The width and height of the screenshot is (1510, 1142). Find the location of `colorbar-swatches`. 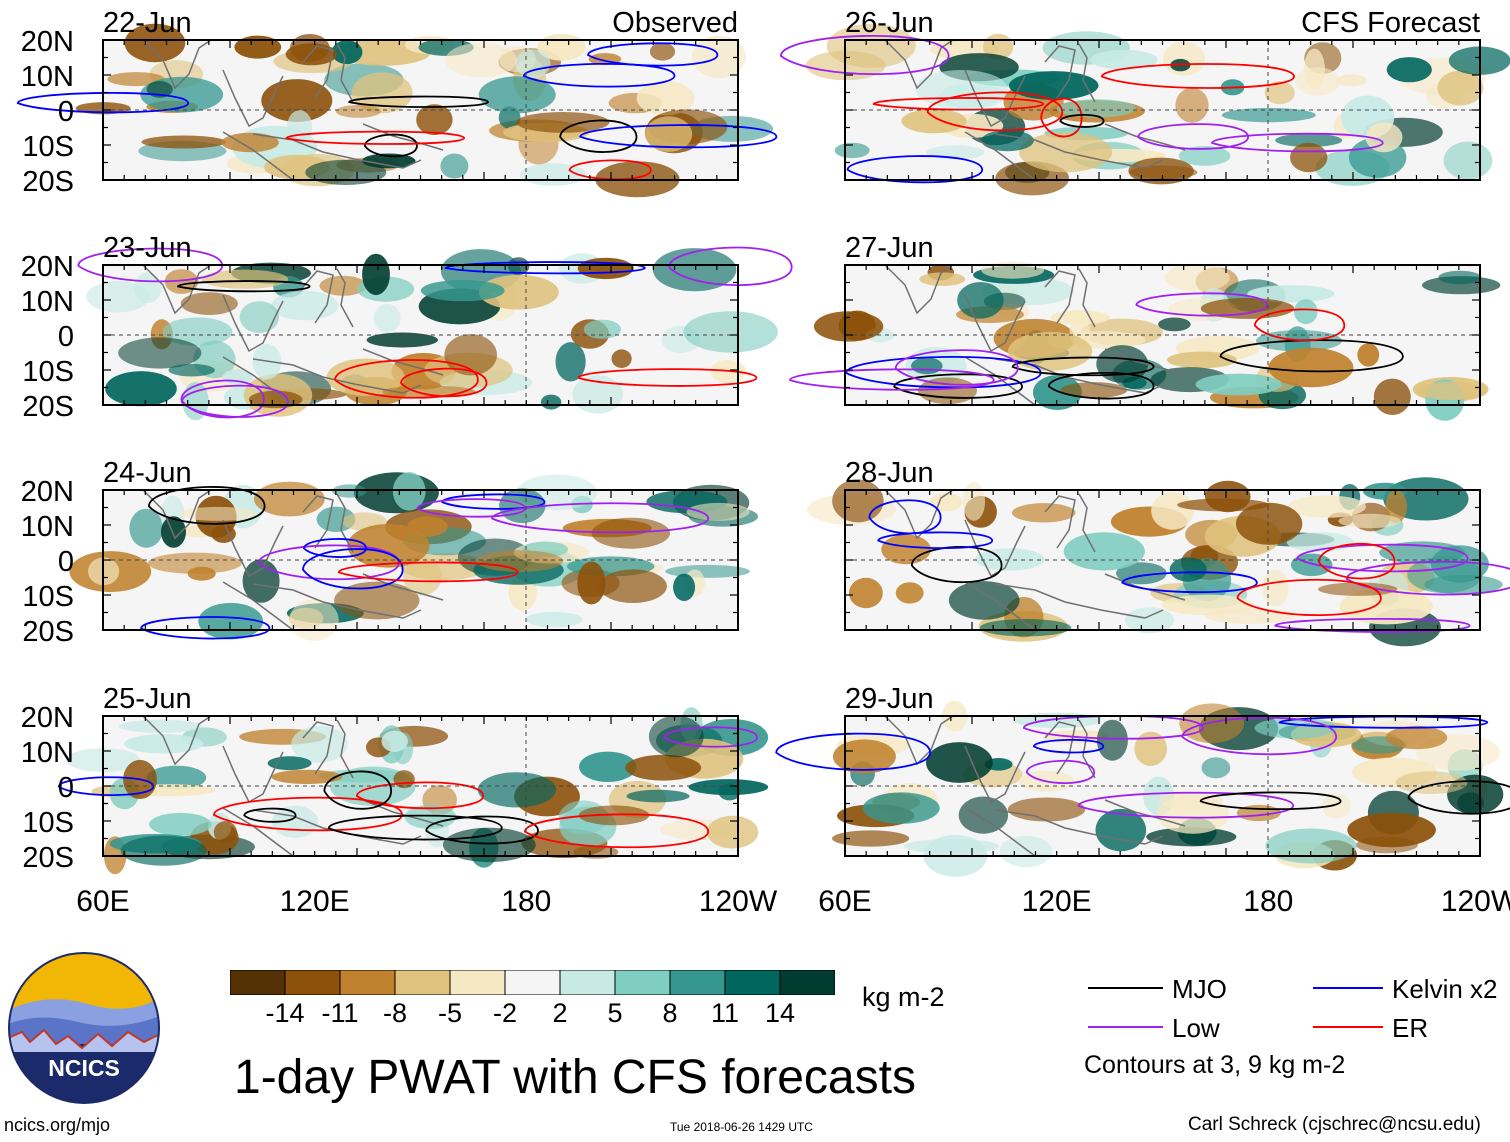

colorbar-swatches is located at coordinates (532, 982).